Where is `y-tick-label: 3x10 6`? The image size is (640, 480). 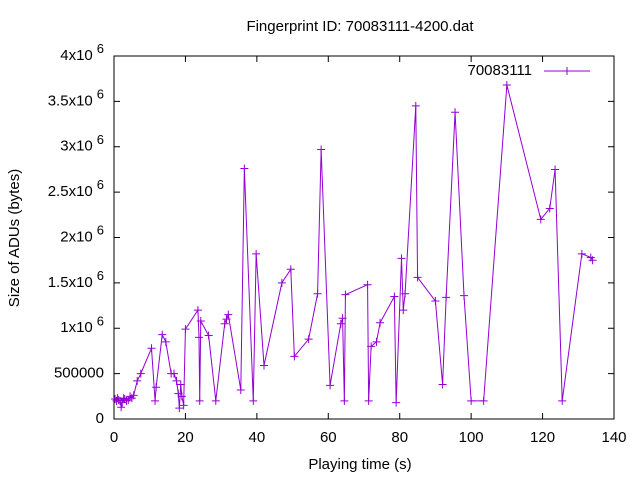 y-tick-label: 3x10 6 is located at coordinates (82, 143).